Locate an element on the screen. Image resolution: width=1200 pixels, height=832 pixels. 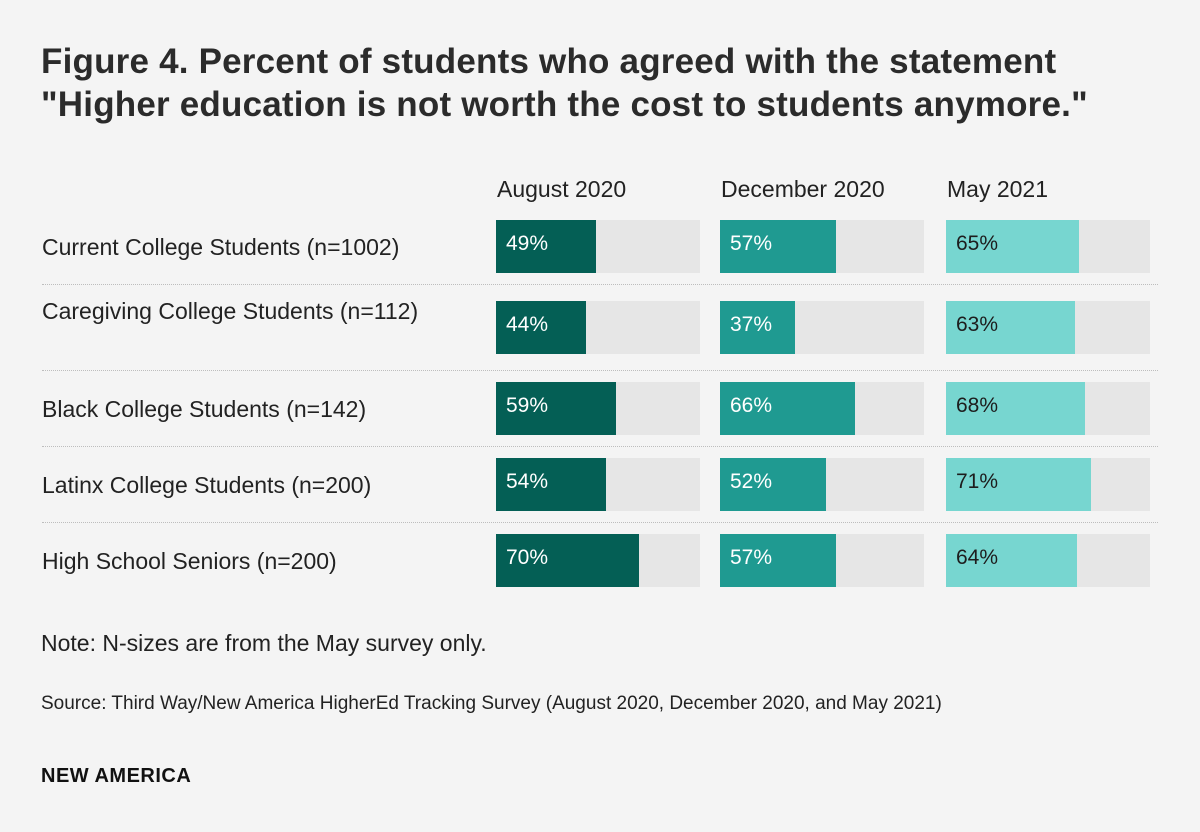
bar-value-label: 44% is located at coordinates (527, 324).